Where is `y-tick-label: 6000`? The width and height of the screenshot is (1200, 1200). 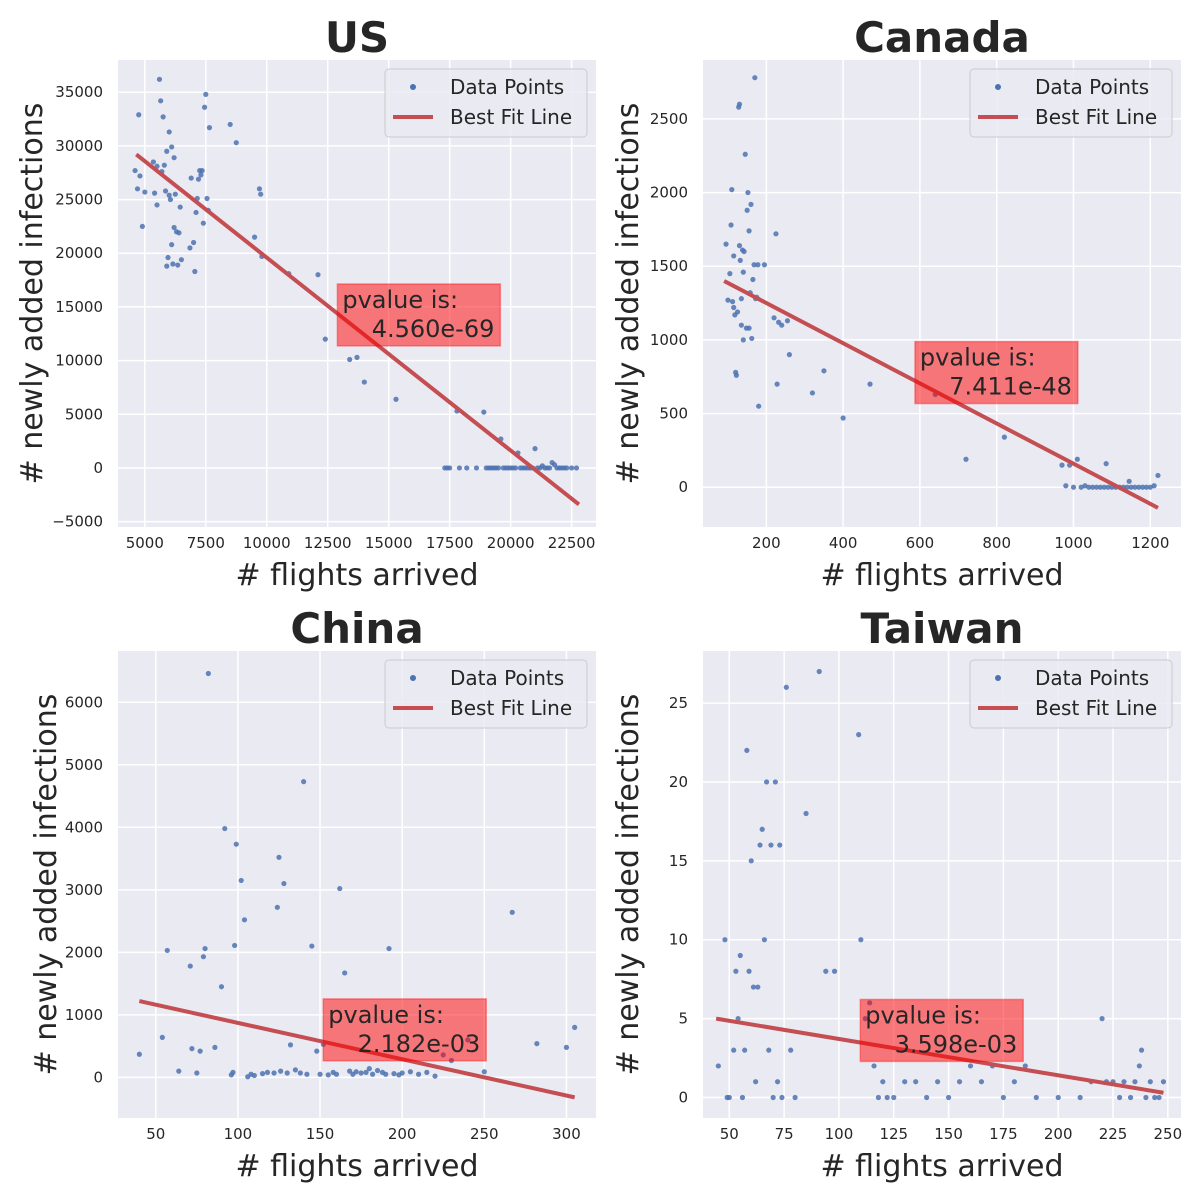 y-tick-label: 6000 is located at coordinates (84, 702).